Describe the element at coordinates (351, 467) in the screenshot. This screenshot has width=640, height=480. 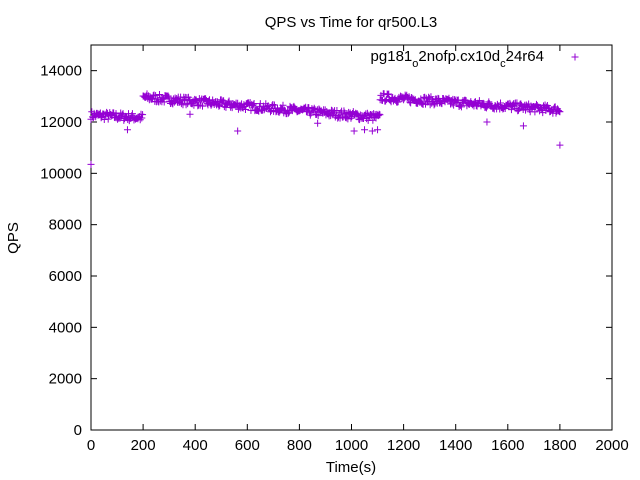
I see `x-axis-label: Time(s)` at that location.